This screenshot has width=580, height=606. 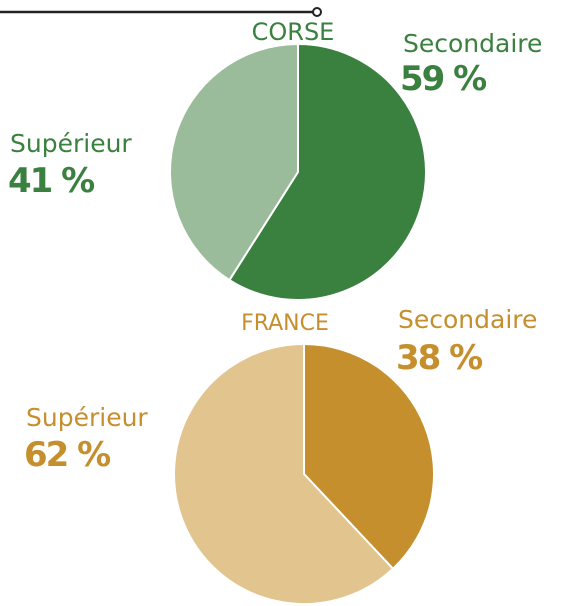 I want to click on slice-value: 41 %, so click(x=51, y=181).